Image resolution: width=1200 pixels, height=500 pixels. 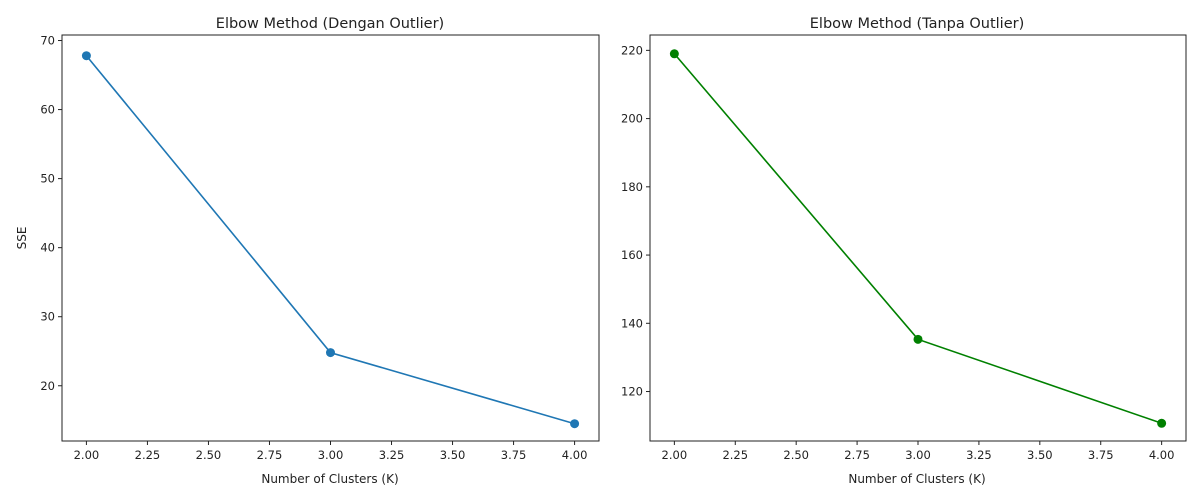 I want to click on y-tick-label: 40, so click(x=47, y=248).